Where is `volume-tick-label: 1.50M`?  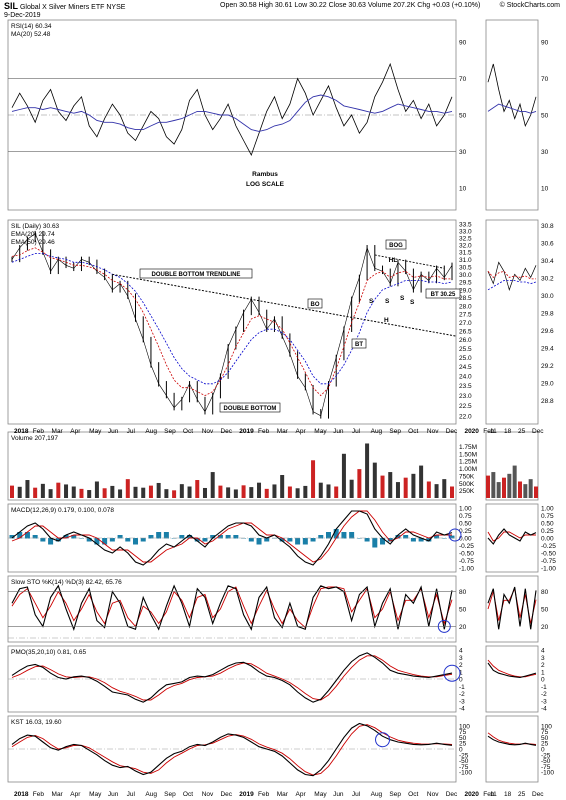
volume-tick-label: 1.50M is located at coordinates (468, 454).